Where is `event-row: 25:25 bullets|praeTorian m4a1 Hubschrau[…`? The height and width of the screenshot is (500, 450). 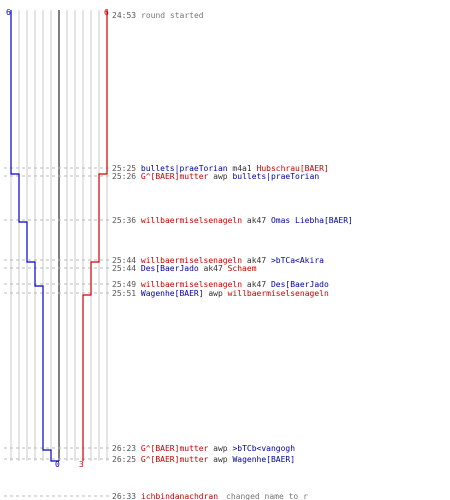
event-row: 25:25 bullets|praeTorian m4a1 Hubschrau[… is located at coordinates (220, 168).